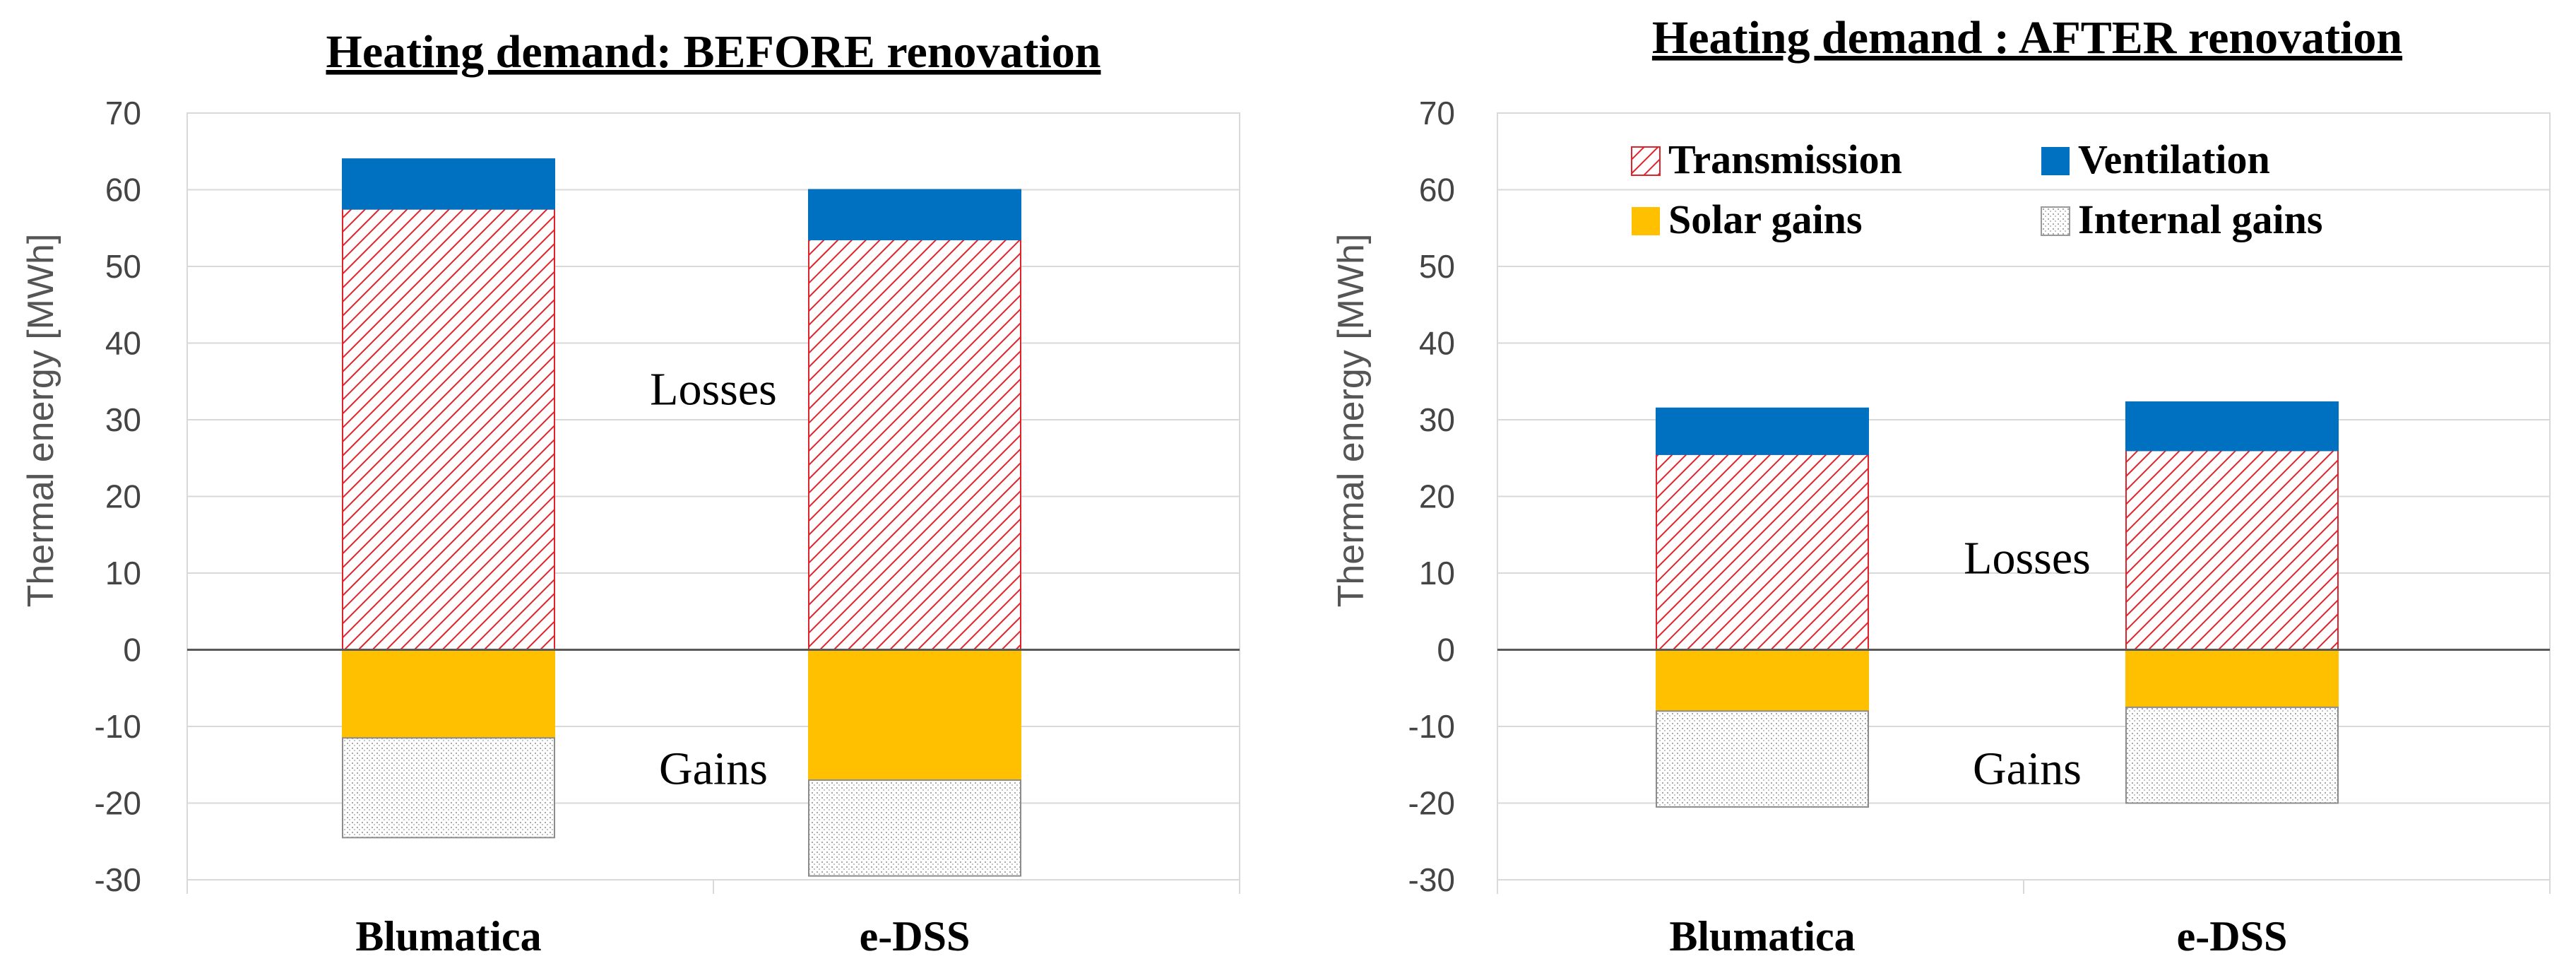 This screenshot has width=2576, height=978. Describe the element at coordinates (1997, 604) in the screenshot. I see `bars-after` at that location.